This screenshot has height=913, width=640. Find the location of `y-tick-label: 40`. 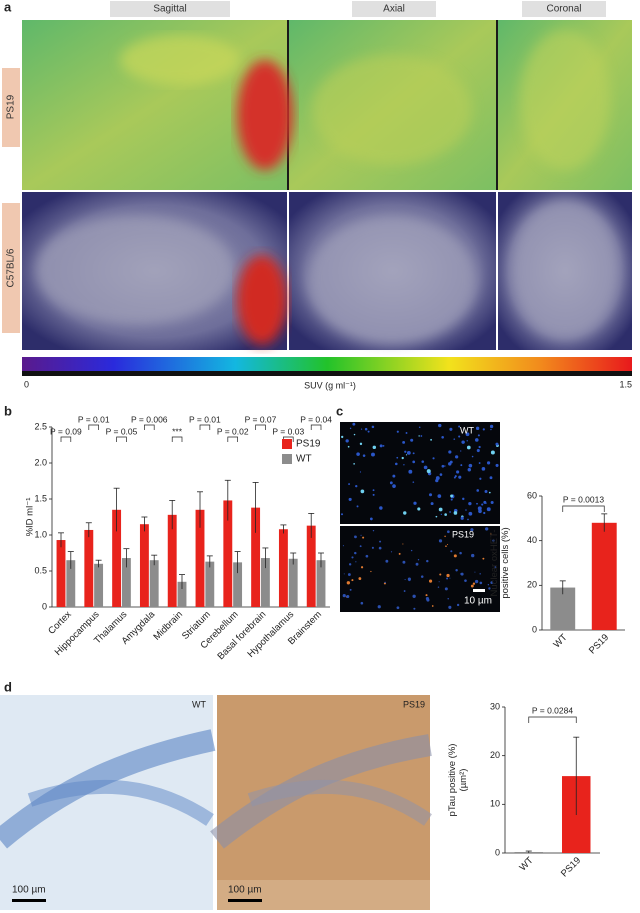

y-tick-label: 40 is located at coordinates (532, 540).